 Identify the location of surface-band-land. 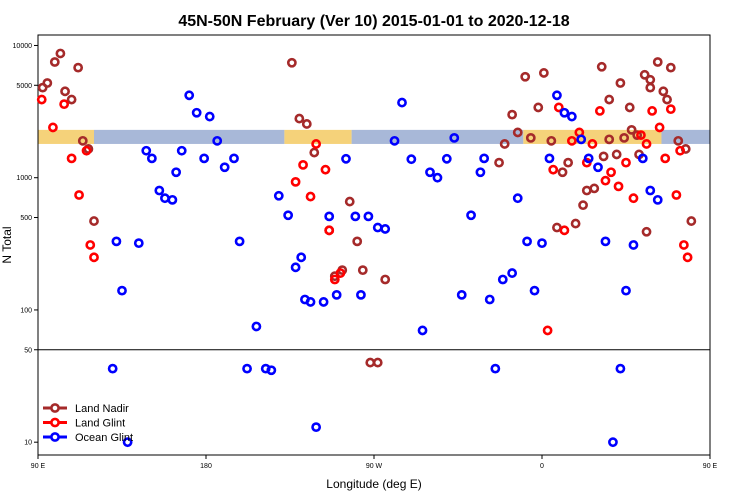
(318, 136).